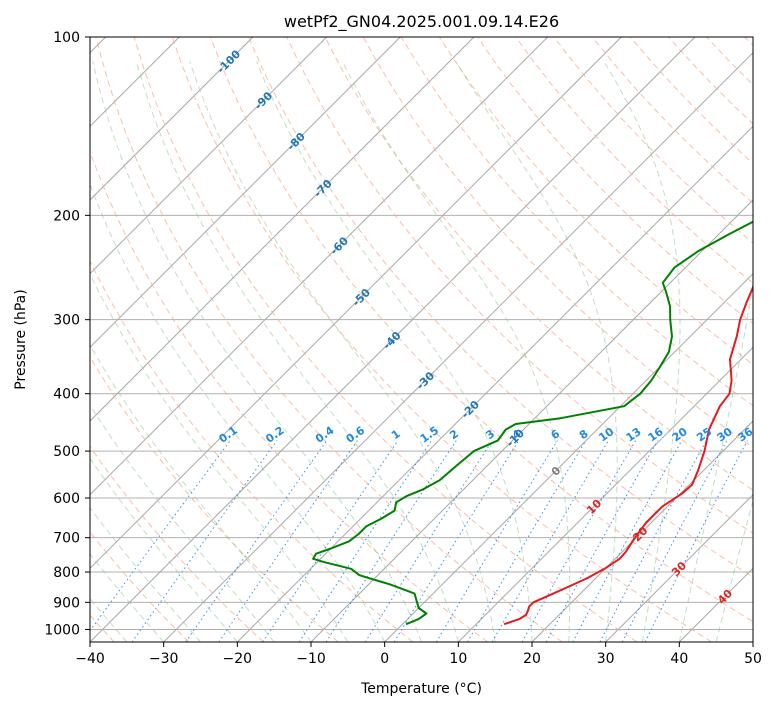 The image size is (775, 708). What do you see at coordinates (384, 659) in the screenshot?
I see `x-tick-label: 0` at bounding box center [384, 659].